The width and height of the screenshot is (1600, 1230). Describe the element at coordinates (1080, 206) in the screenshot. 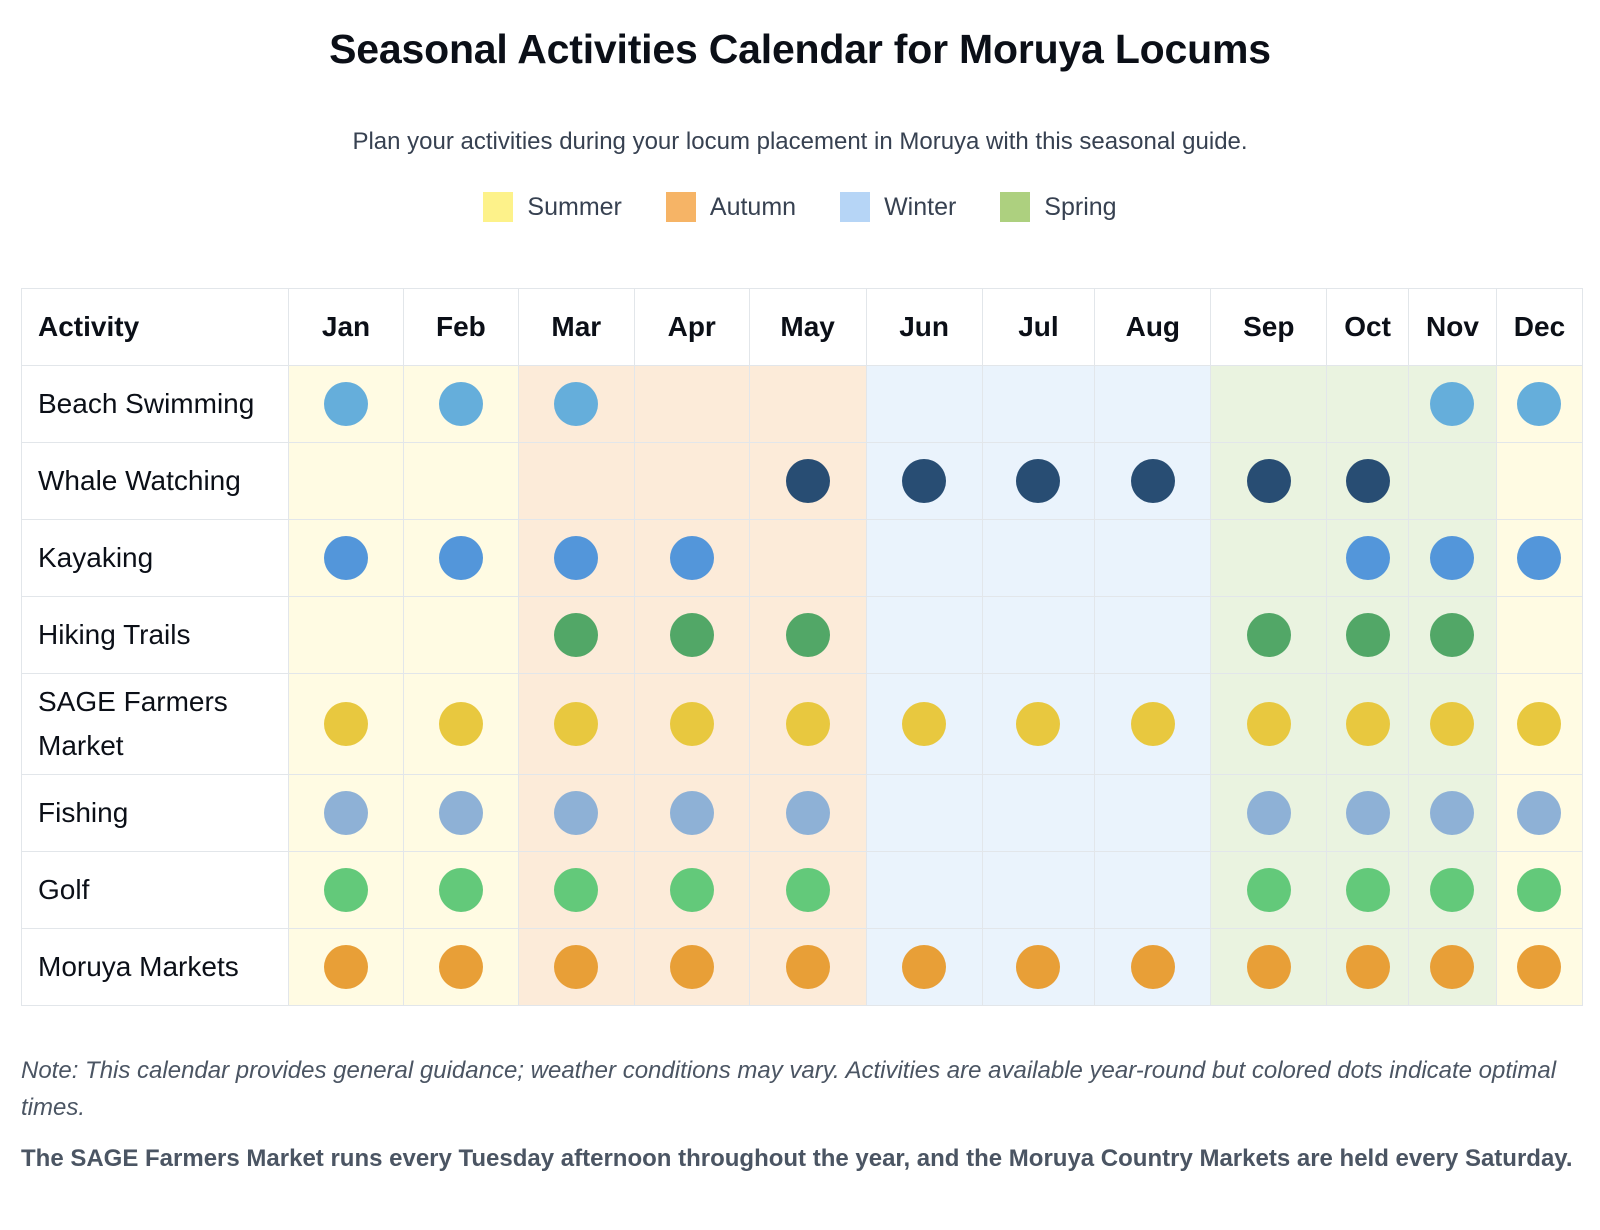

I see `legend-label-spring: Spring` at that location.